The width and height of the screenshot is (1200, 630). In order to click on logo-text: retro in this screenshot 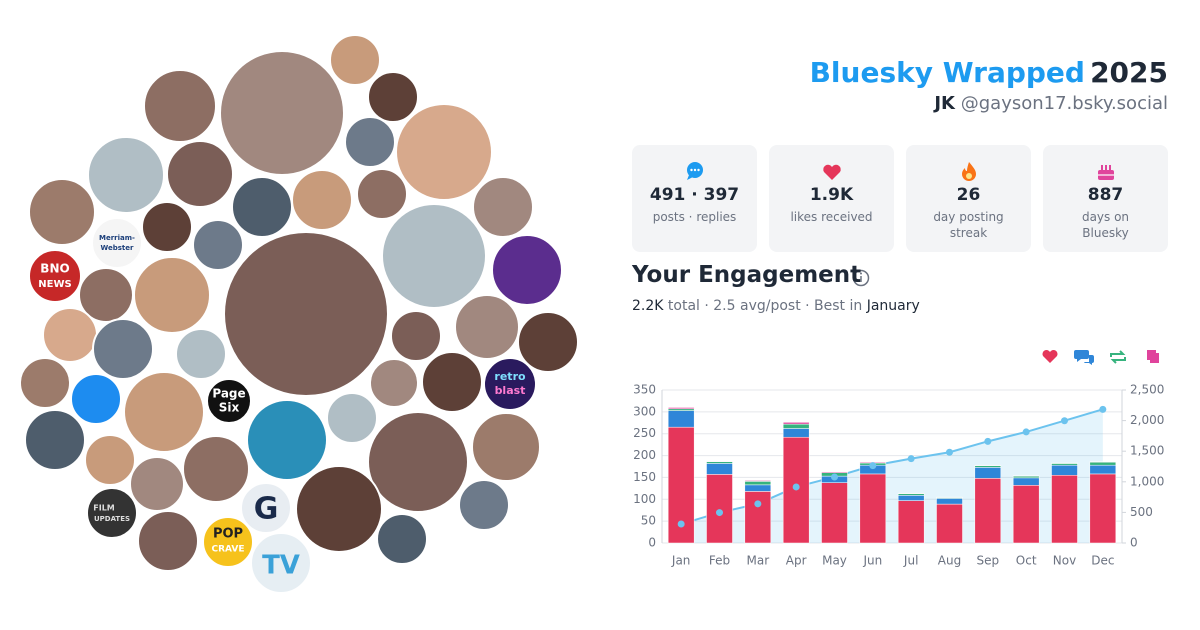, I will do `click(510, 376)`.